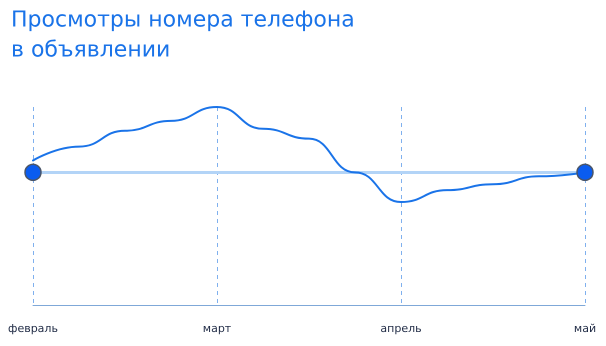 The width and height of the screenshot is (606, 346). What do you see at coordinates (401, 328) in the screenshot?
I see `x-tick-label: апрель` at bounding box center [401, 328].